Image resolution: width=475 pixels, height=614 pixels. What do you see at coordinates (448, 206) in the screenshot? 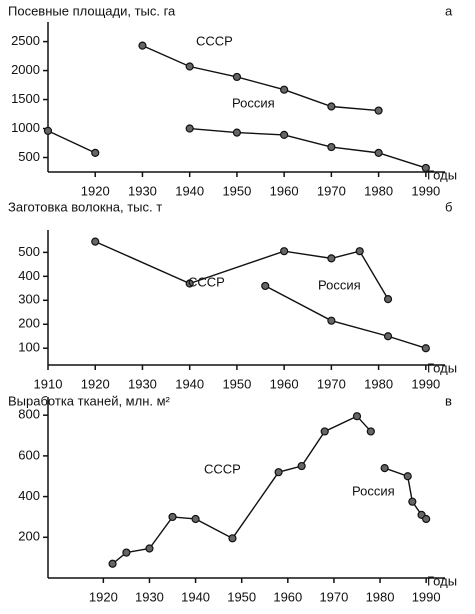
I see `panel-label: б` at bounding box center [448, 206].